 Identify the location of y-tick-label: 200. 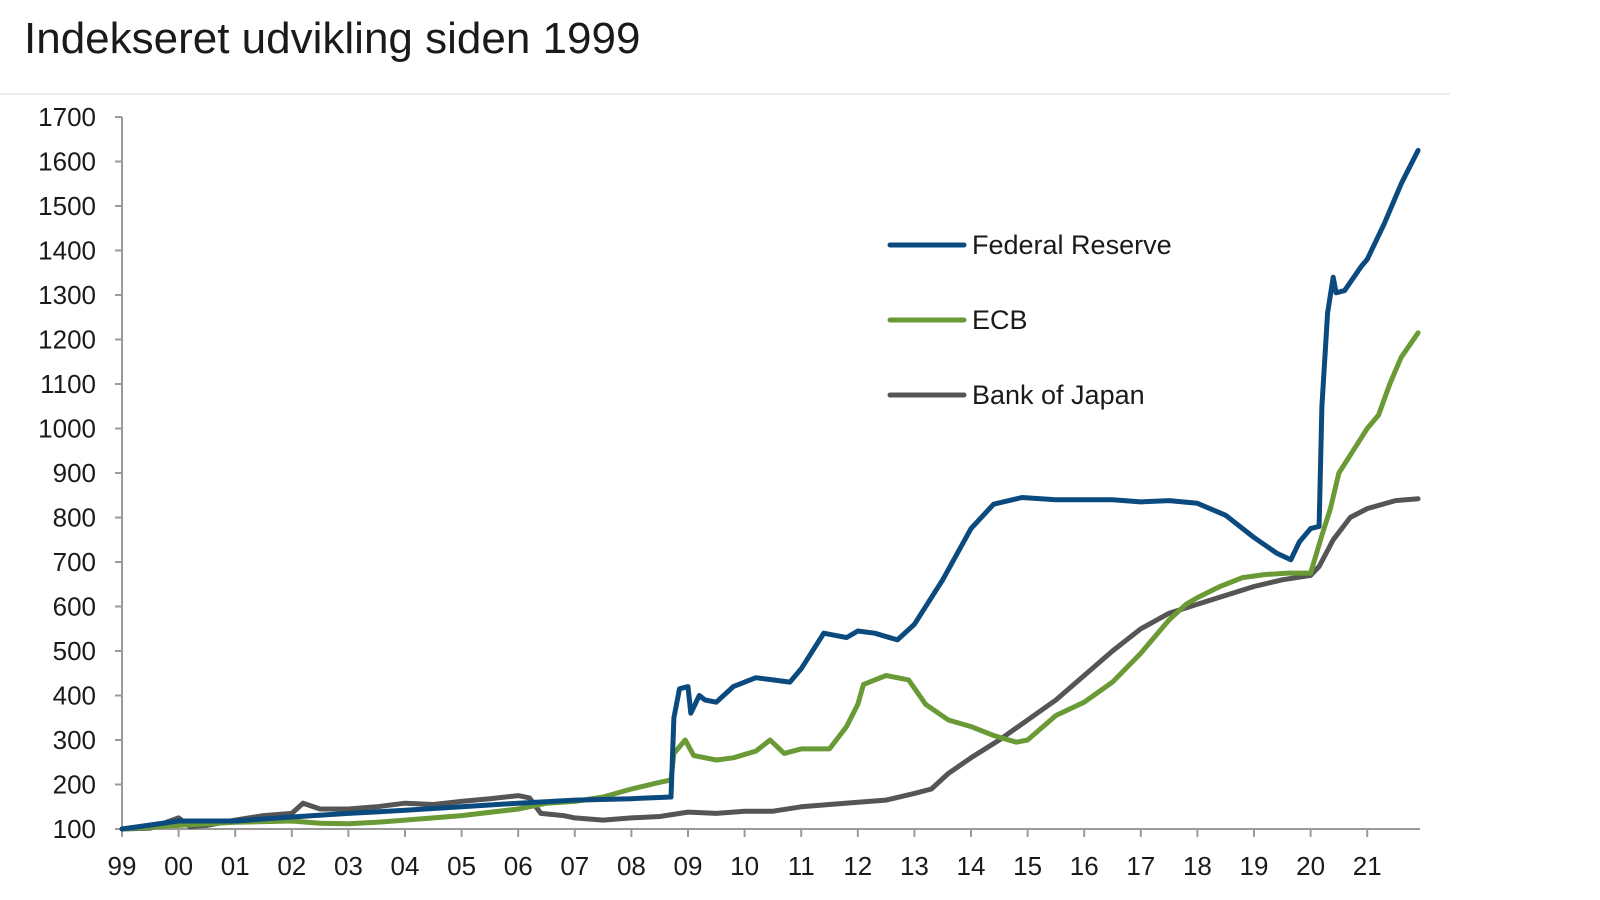
(74, 785).